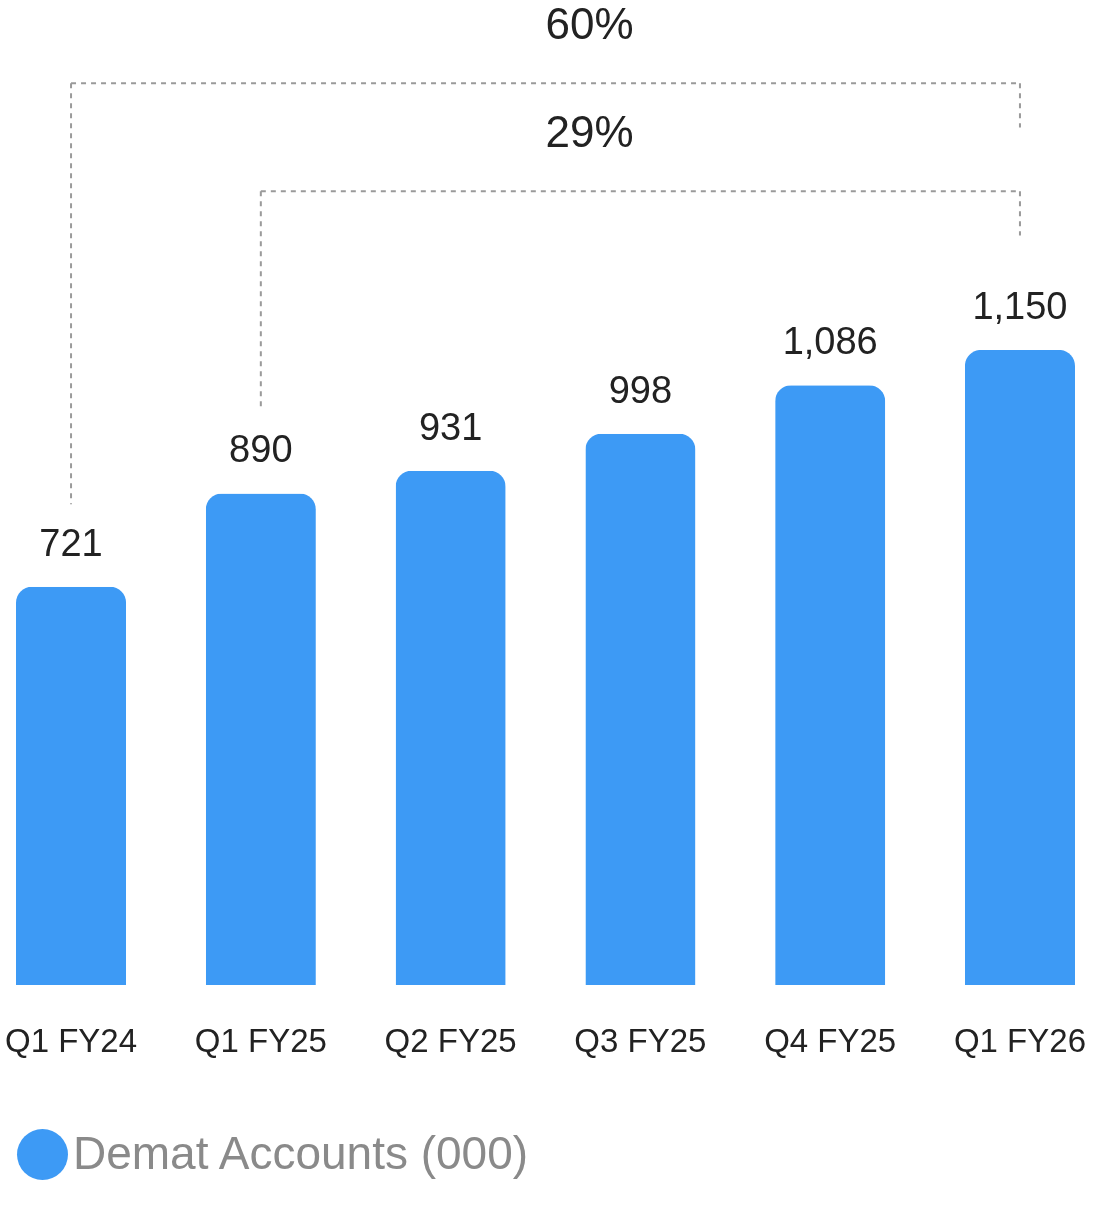  What do you see at coordinates (1020, 305) in the screenshot?
I see `data-label: 1,150` at bounding box center [1020, 305].